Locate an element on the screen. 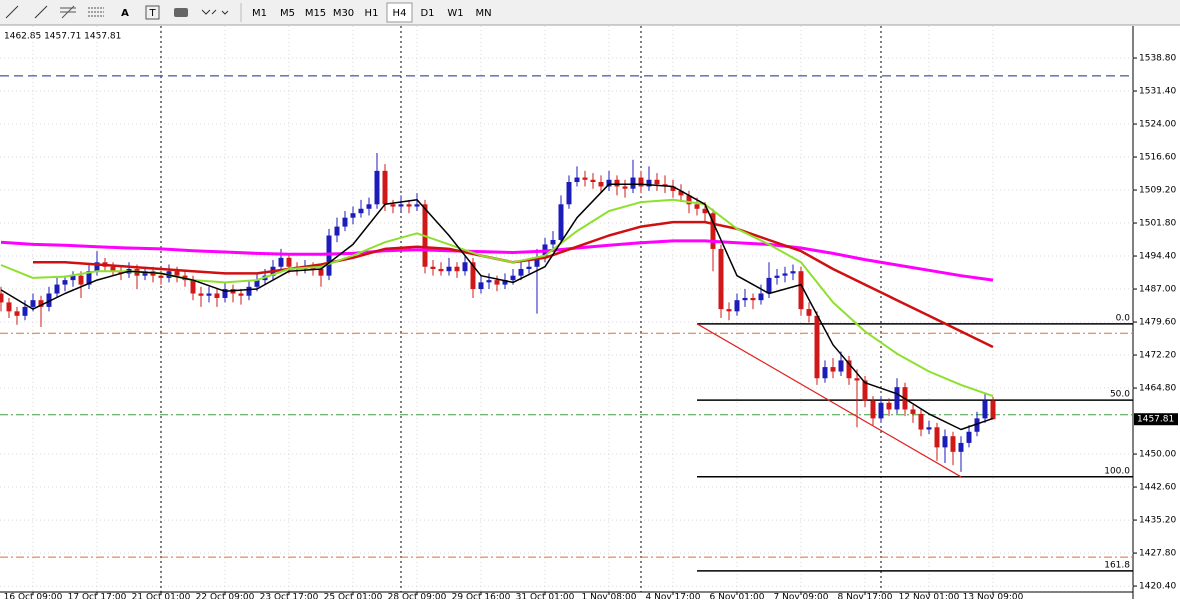  x-tick-label: 4 Nov 17:00 is located at coordinates (673, 596).